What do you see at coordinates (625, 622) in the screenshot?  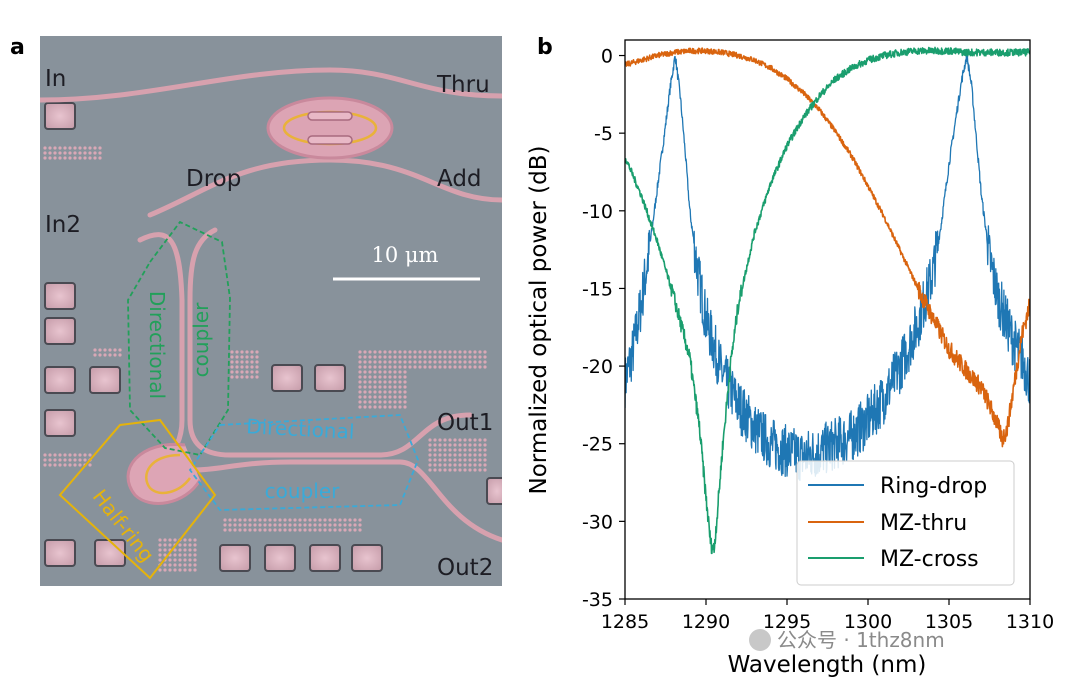 I see `x-tick-label: 1285` at bounding box center [625, 622].